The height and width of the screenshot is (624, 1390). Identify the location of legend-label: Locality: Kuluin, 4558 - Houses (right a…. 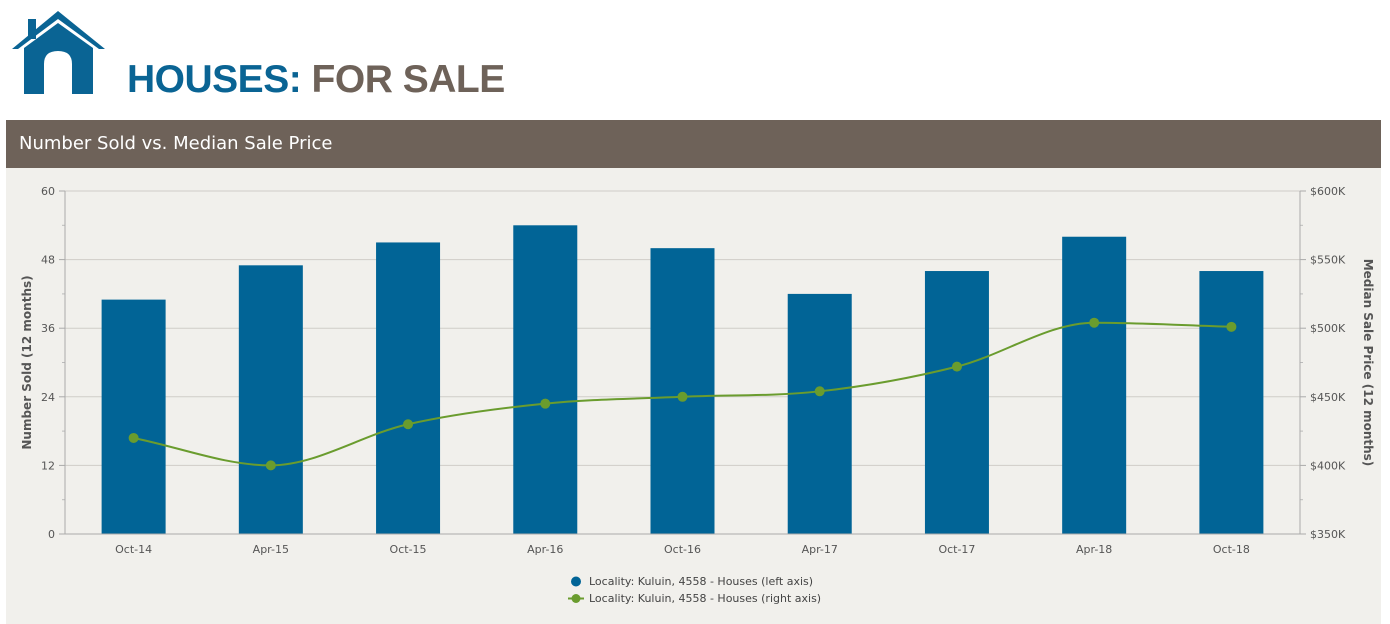
(705, 598).